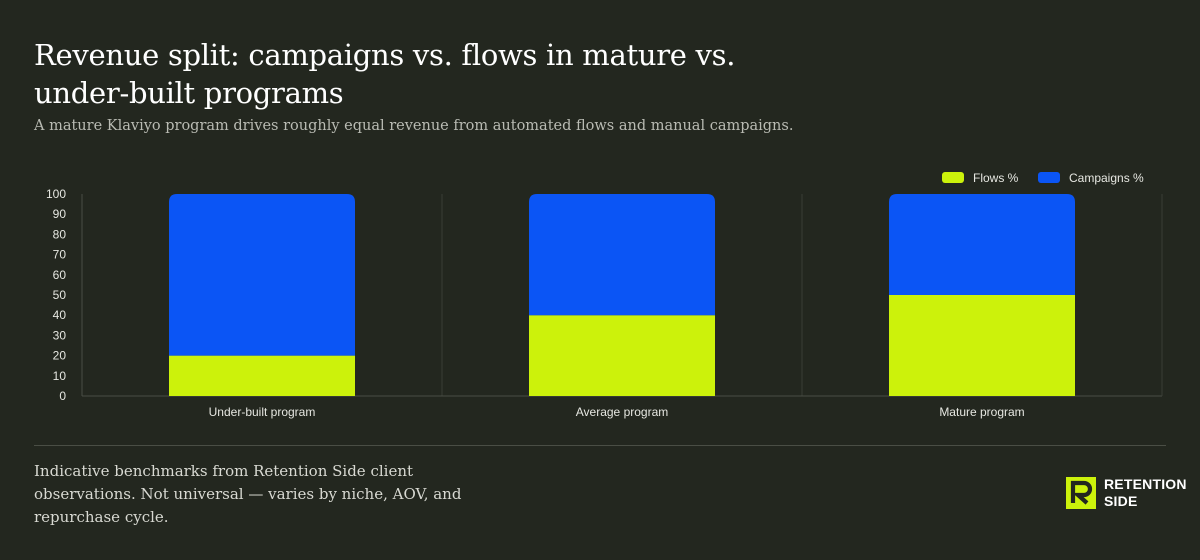 The width and height of the screenshot is (1200, 560). What do you see at coordinates (60, 275) in the screenshot?
I see `y-tick-label: 60` at bounding box center [60, 275].